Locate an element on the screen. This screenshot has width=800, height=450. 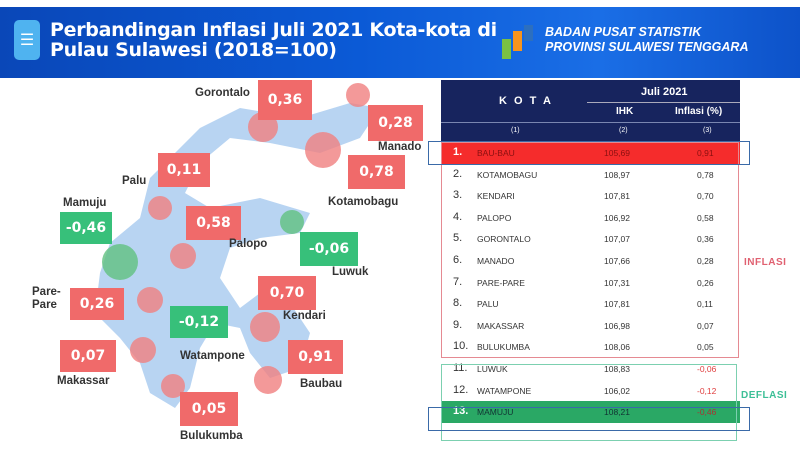
table-row: 2. KOTAMOBAGU 108,97 0,78 is located at coordinates (590, 175).